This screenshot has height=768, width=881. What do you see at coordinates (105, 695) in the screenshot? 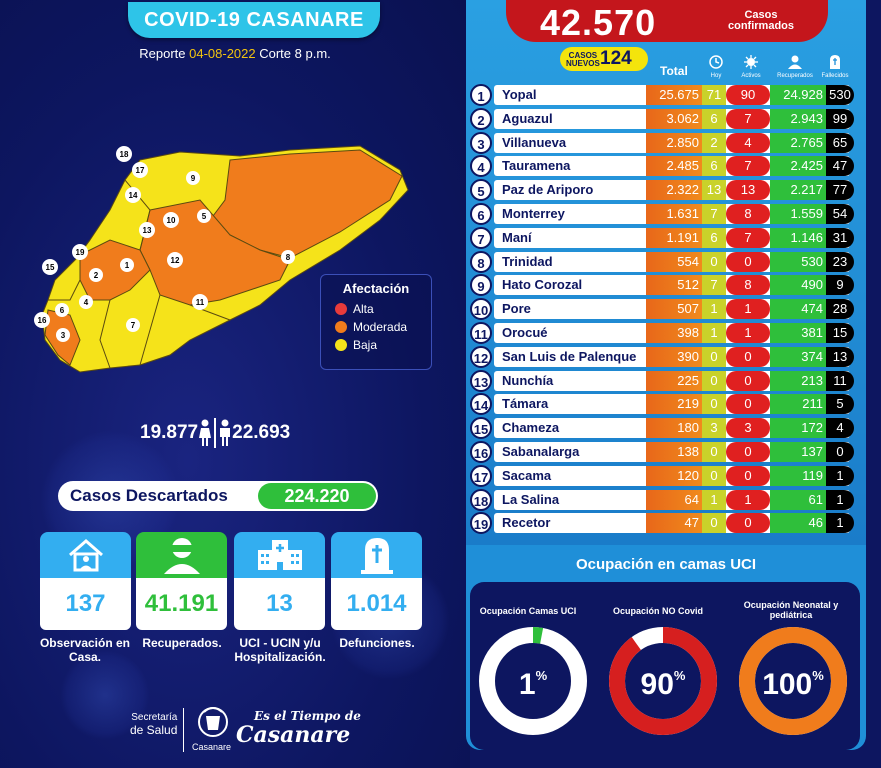
I see `virus-decoration` at bounding box center [105, 695].